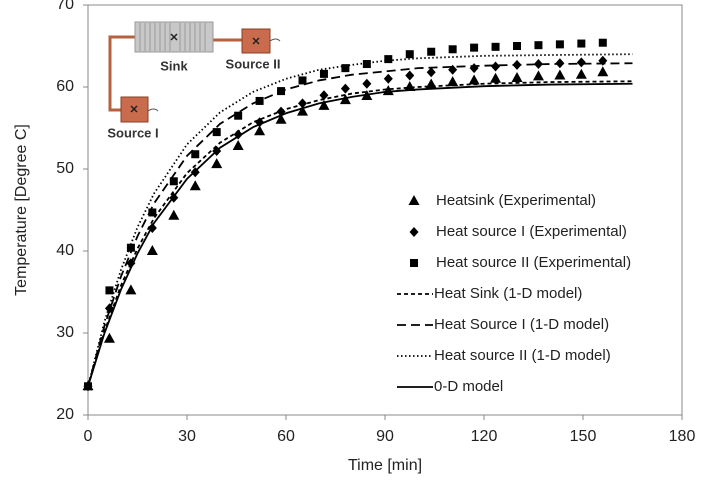 The height and width of the screenshot is (480, 727). I want to click on legend-label: Heat source II (Experimental), so click(533, 262).